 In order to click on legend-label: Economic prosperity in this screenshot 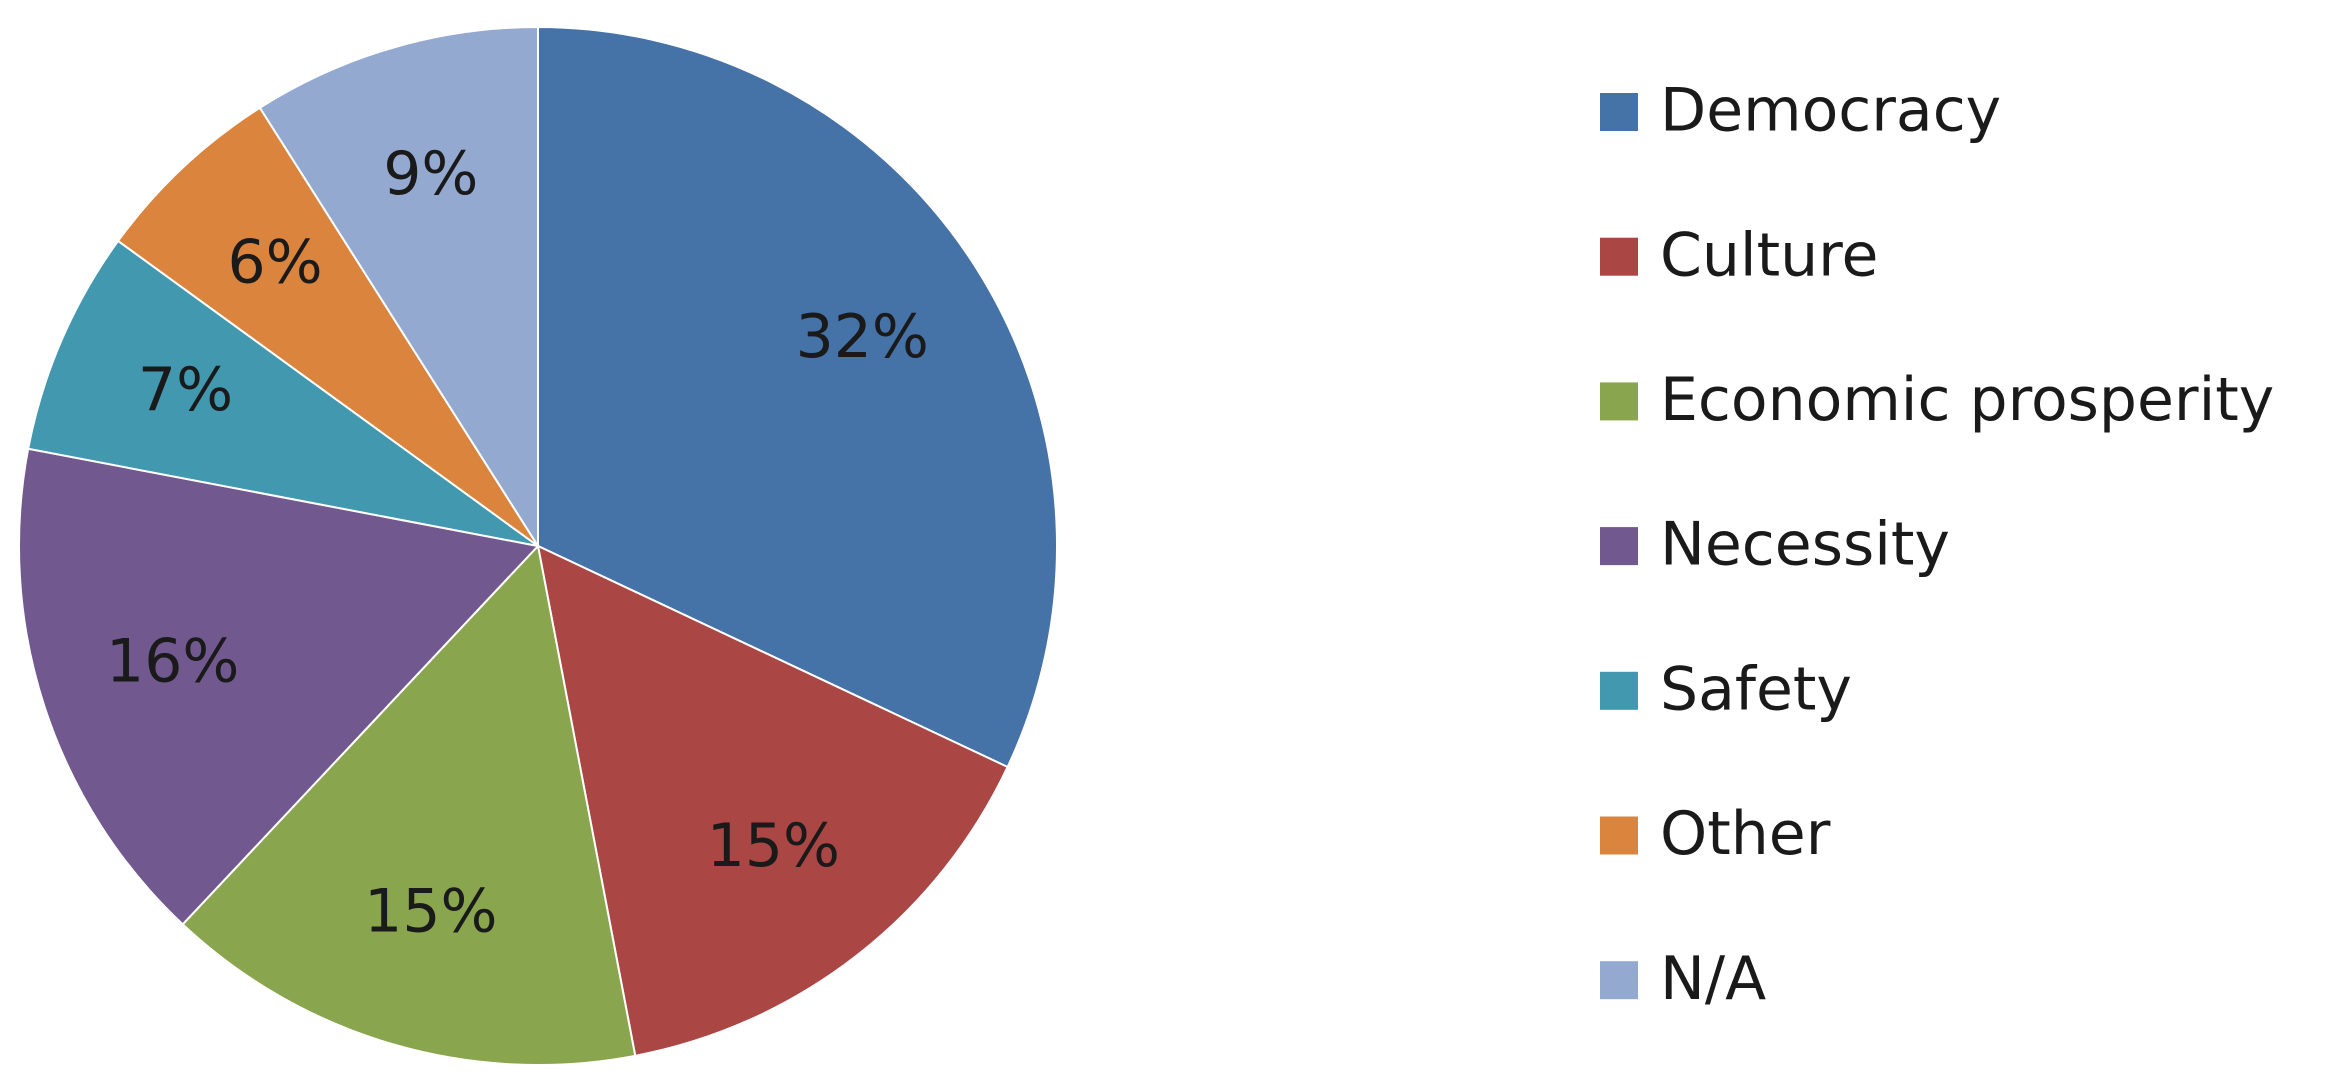, I will do `click(1967, 400)`.